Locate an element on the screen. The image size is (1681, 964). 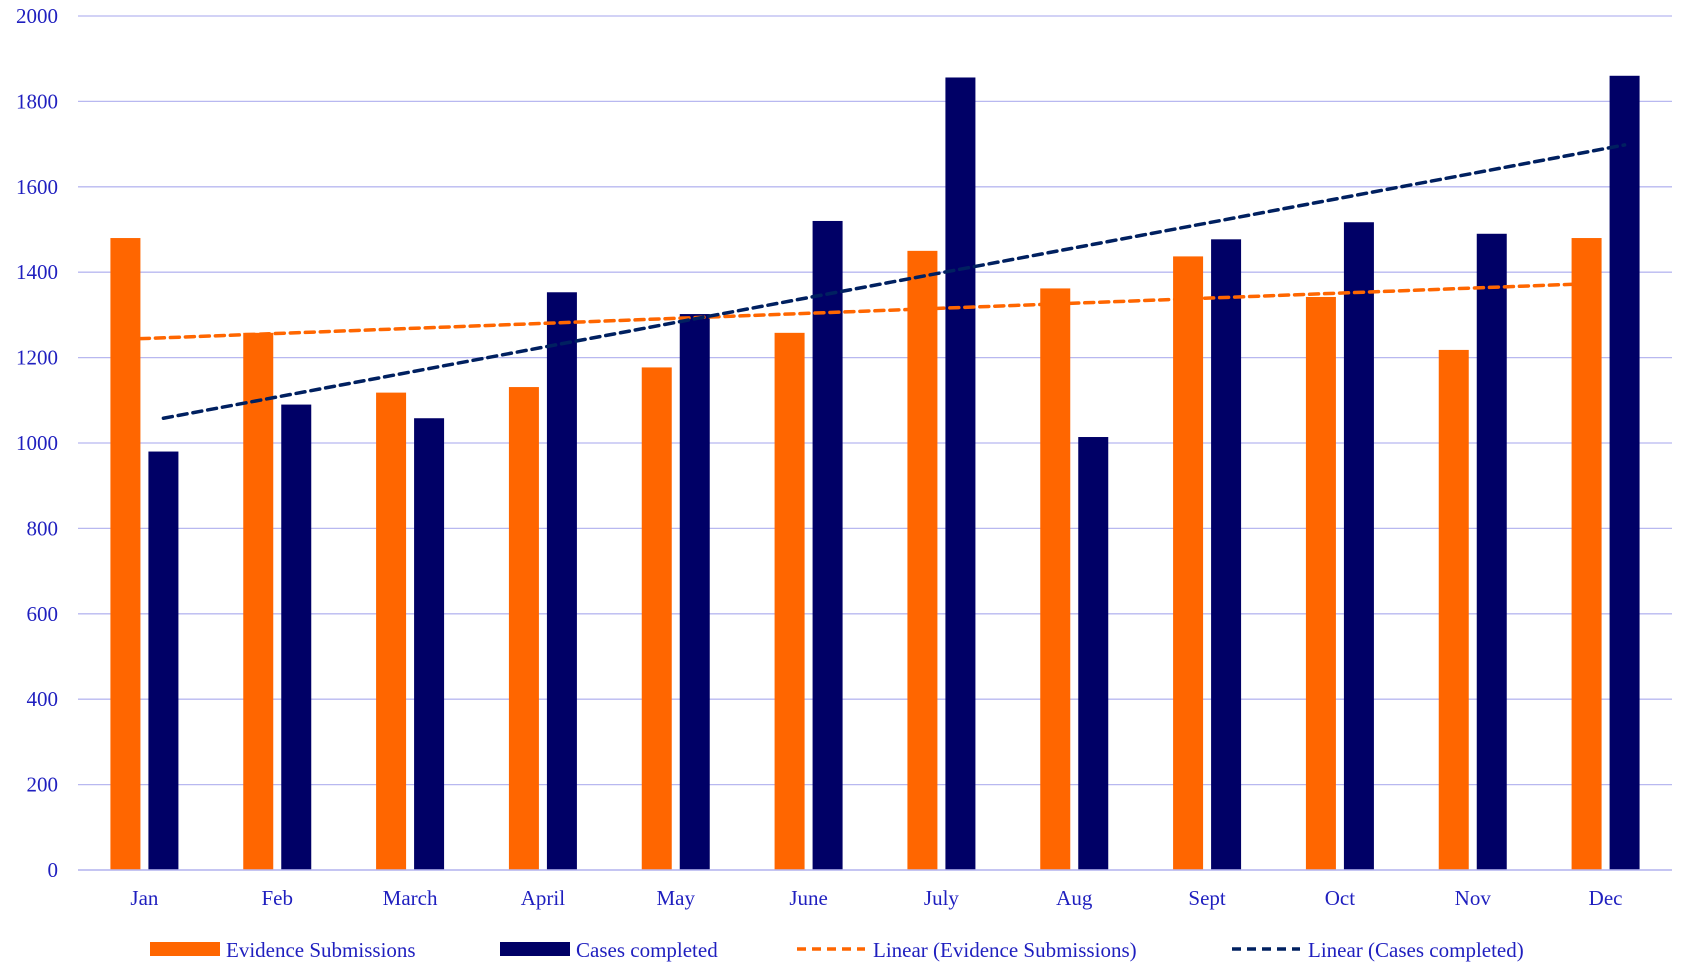
legend-label-cases-completed: Cases completed is located at coordinates (647, 950).